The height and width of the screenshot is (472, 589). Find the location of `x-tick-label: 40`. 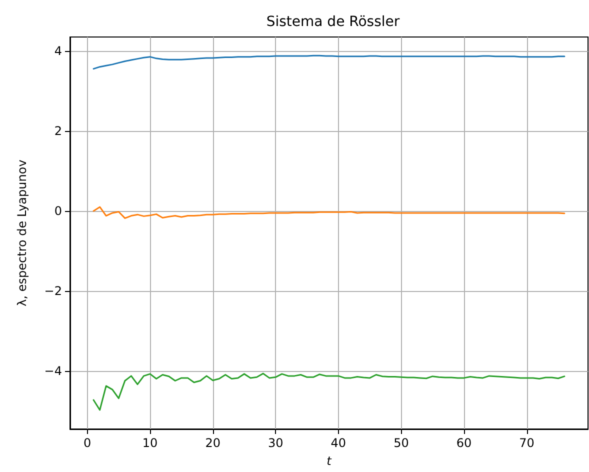

x-tick-label: 40 is located at coordinates (338, 443).